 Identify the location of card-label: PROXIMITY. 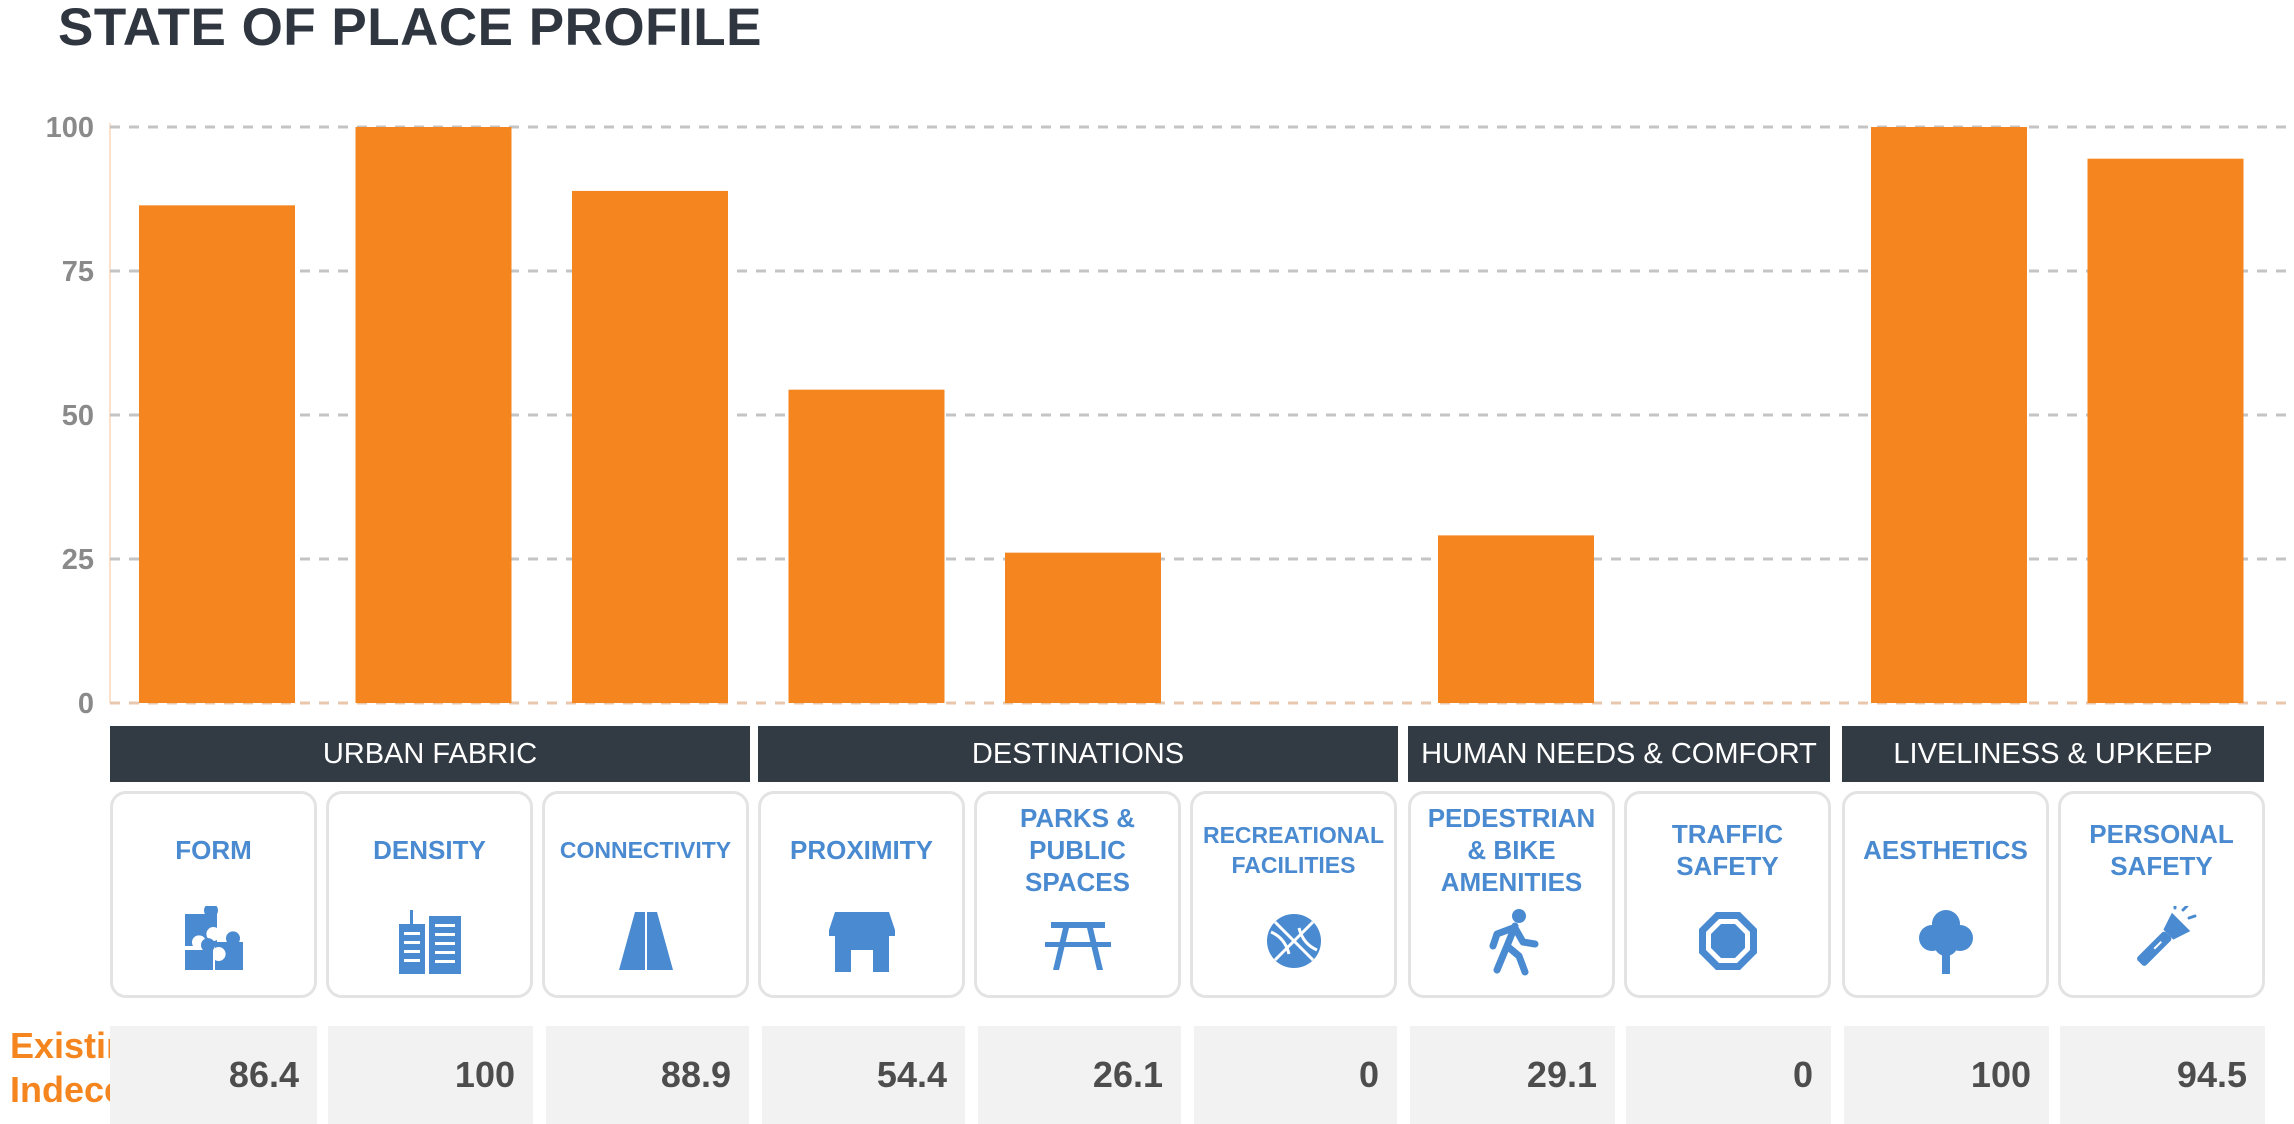
(861, 850).